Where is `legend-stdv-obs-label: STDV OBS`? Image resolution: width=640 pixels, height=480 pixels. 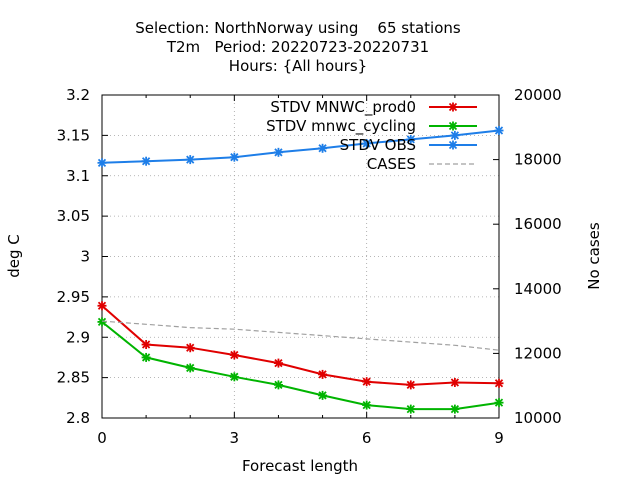 legend-stdv-obs-label: STDV OBS is located at coordinates (378, 145).